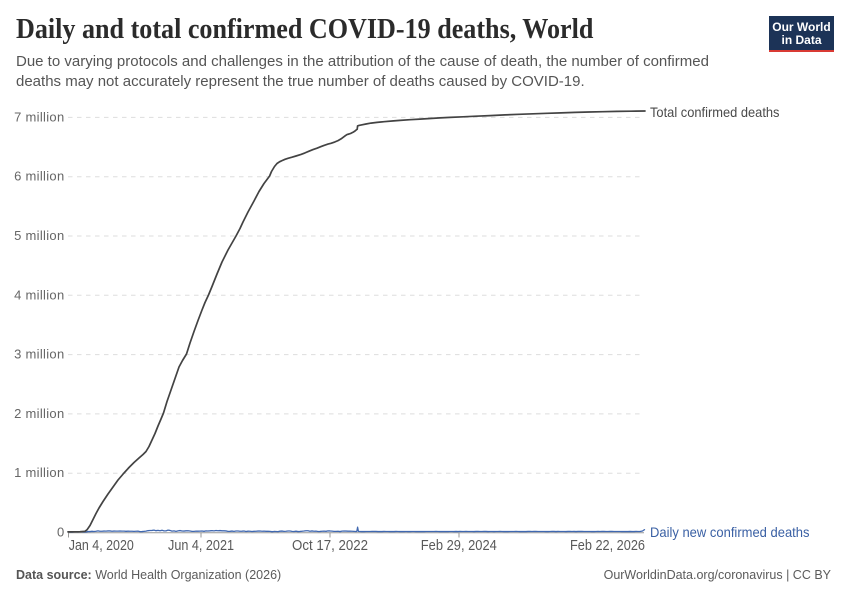  What do you see at coordinates (607, 546) in the screenshot?
I see `svg-text: Feb 22, 2026` at bounding box center [607, 546].